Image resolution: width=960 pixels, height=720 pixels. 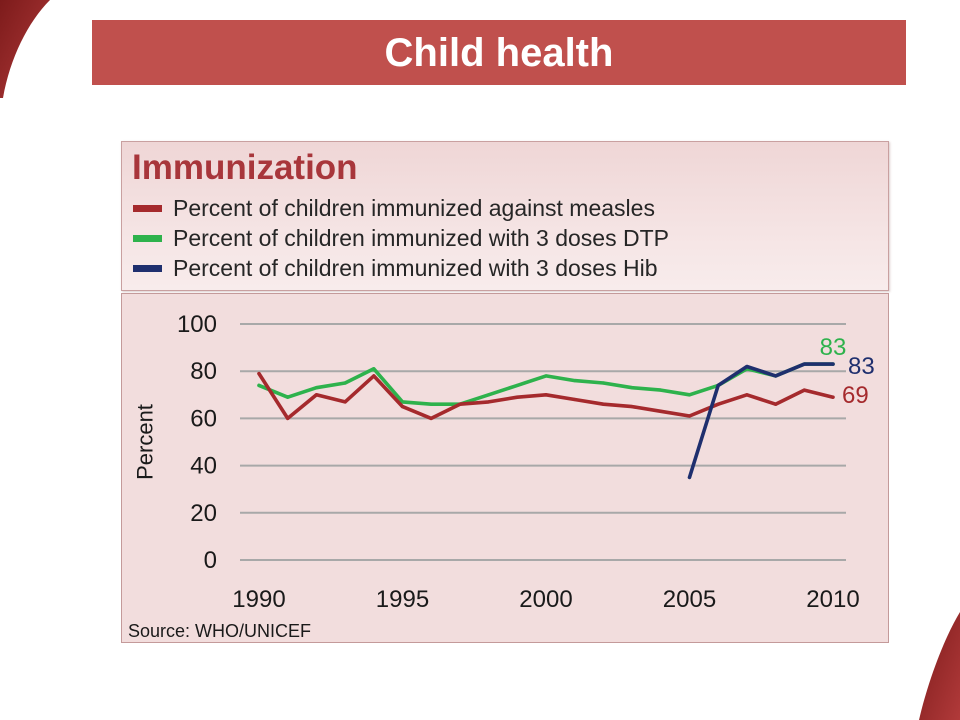 What do you see at coordinates (402, 599) in the screenshot?
I see `x-tick-label: 1995` at bounding box center [402, 599].